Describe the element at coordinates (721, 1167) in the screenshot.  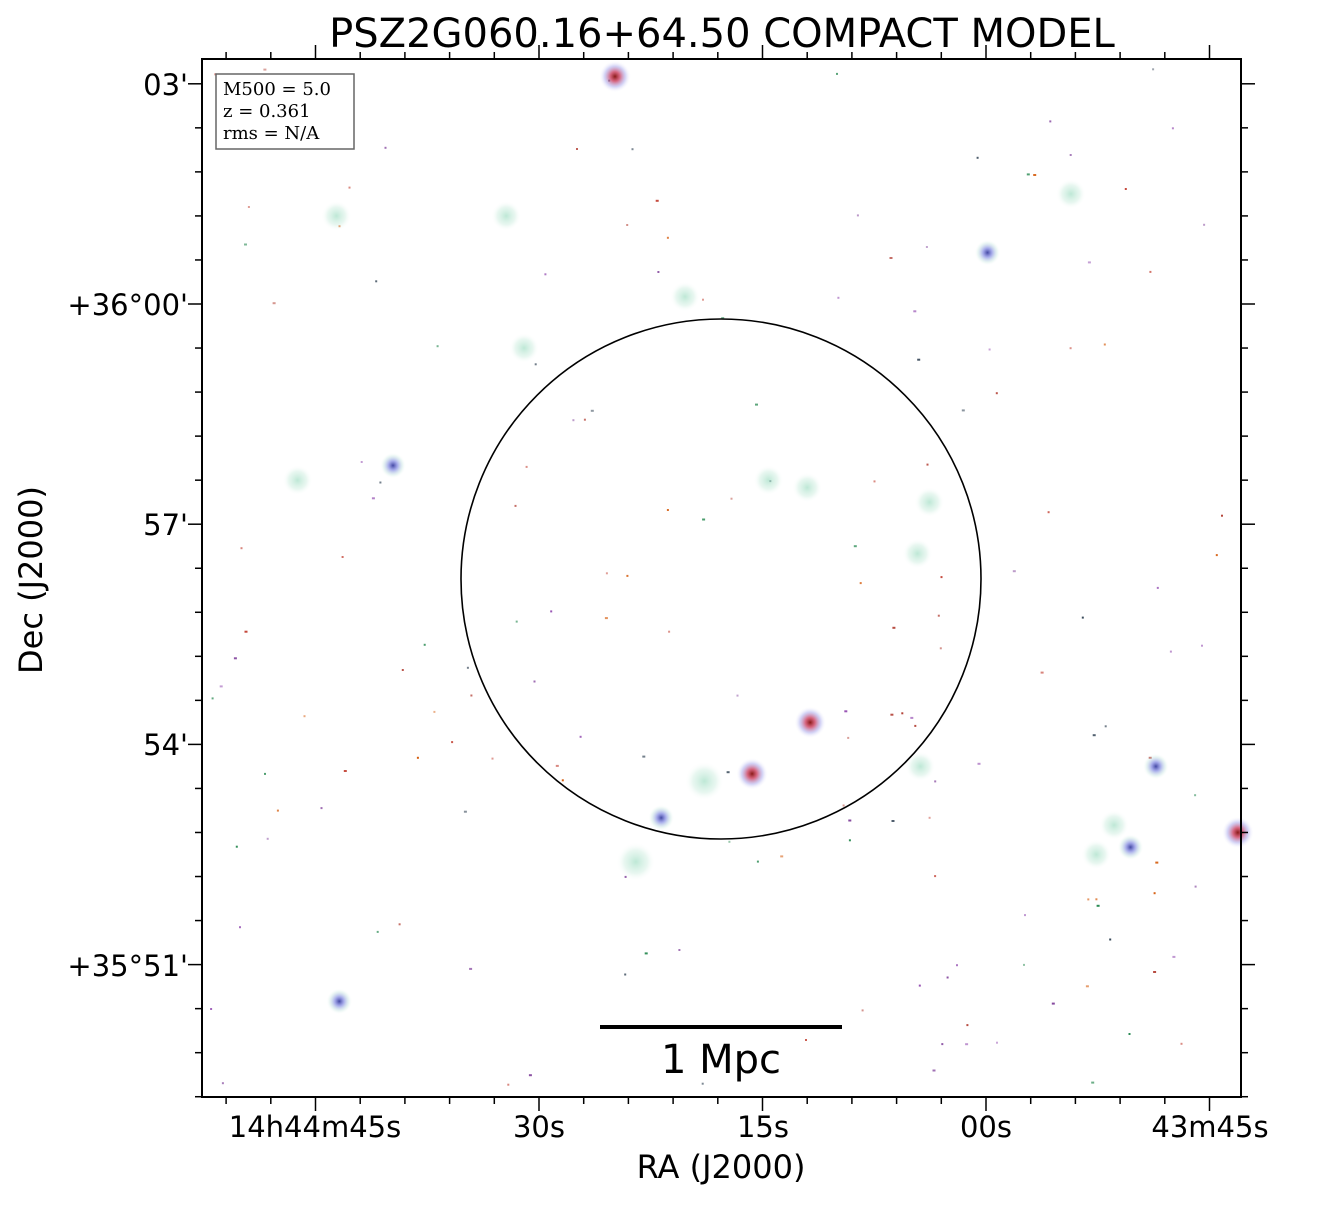
I see `x-axis-label: RA (J2000)` at that location.